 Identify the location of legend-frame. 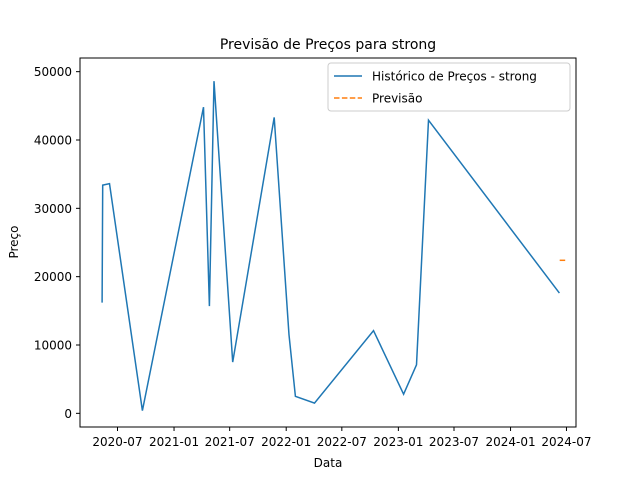
(449, 87).